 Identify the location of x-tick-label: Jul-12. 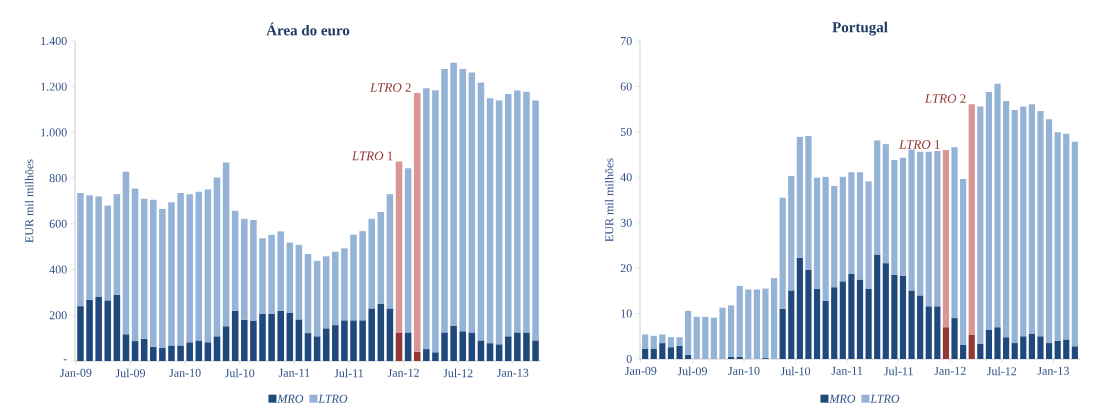
(1002, 371).